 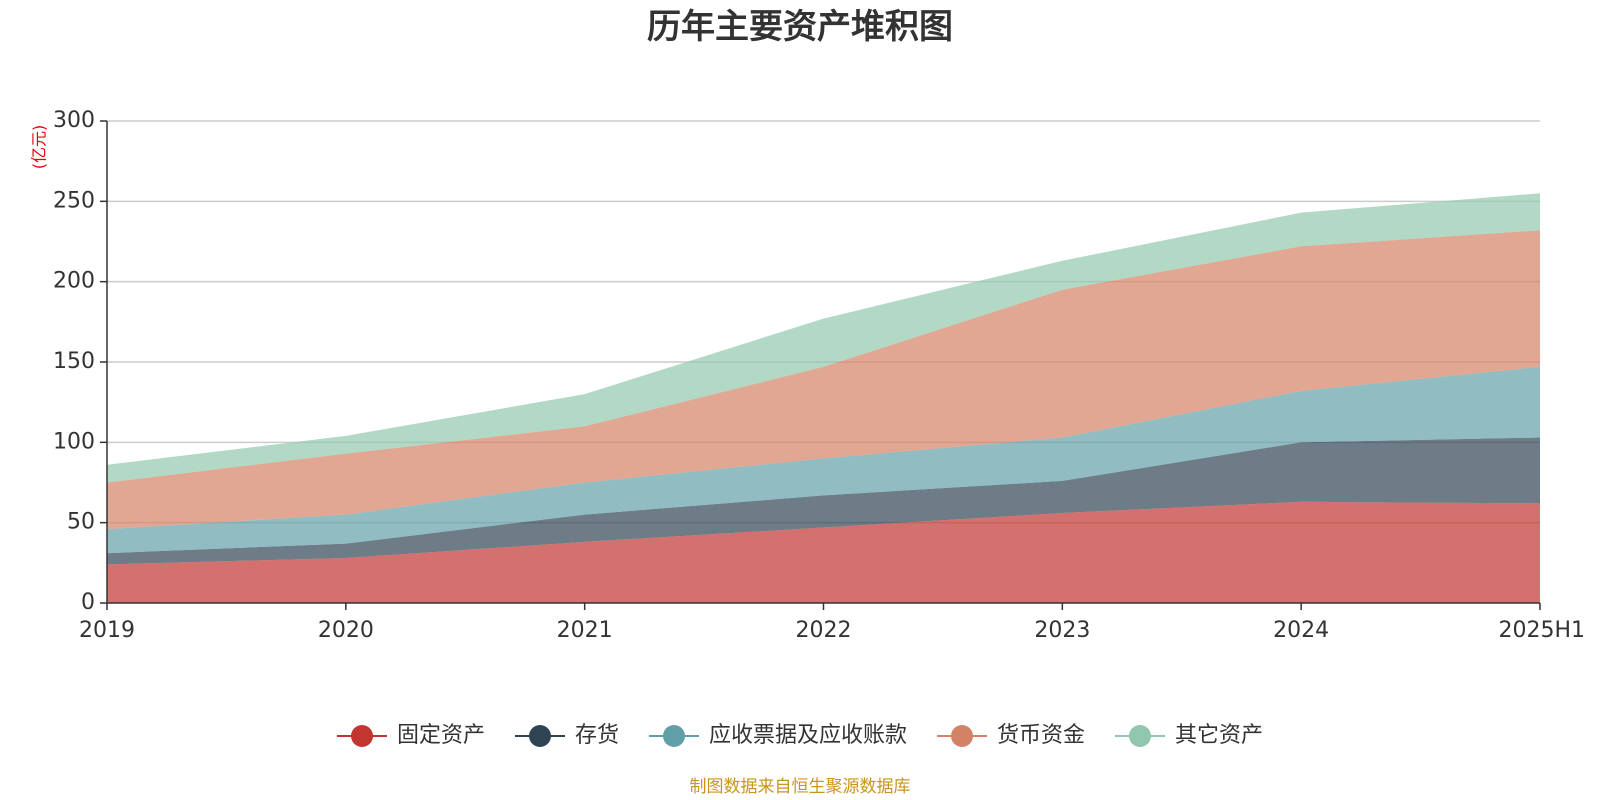 I want to click on legend-item-1: 存货, so click(x=567, y=735).